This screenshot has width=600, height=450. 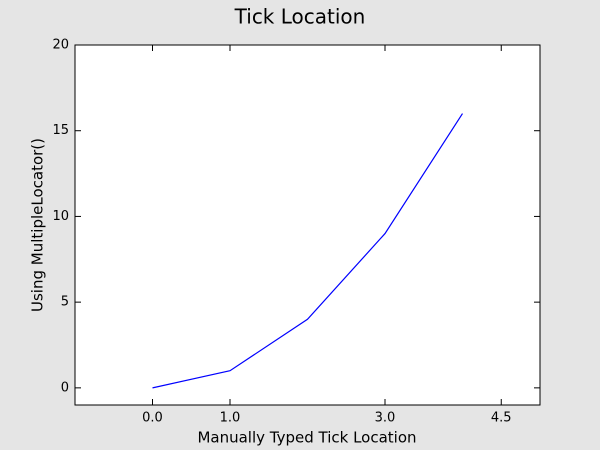 I want to click on y-axis-label: Using MultipleLocator(), so click(x=38, y=225).